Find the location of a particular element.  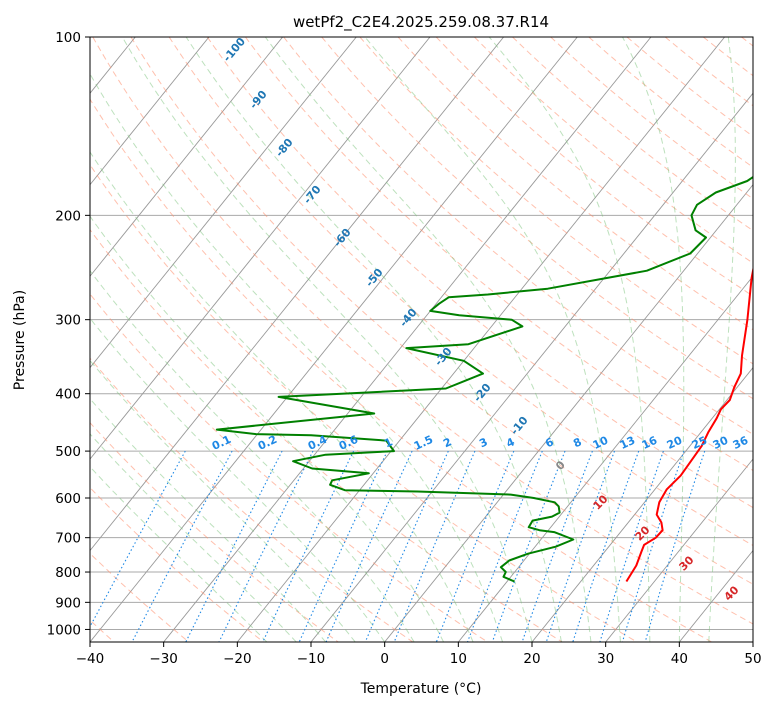

mixing-ratio-label: 13 is located at coordinates (627, 443).